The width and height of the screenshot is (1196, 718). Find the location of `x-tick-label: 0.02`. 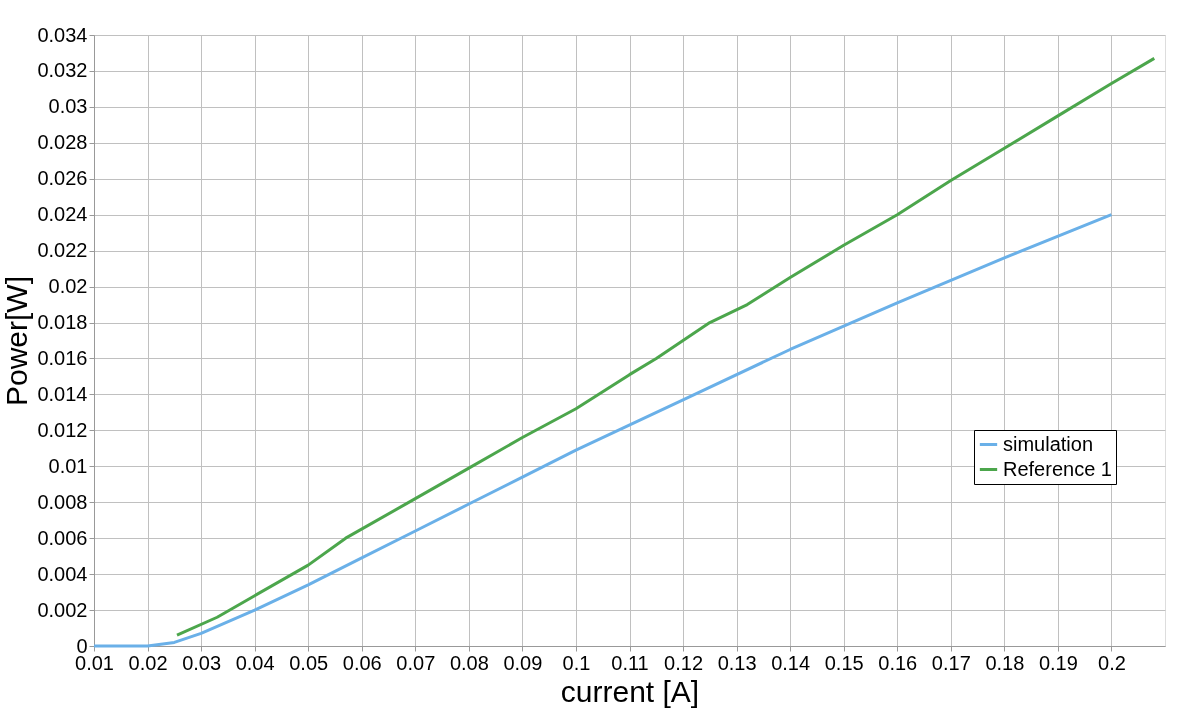

x-tick-label: 0.02 is located at coordinates (148, 662).